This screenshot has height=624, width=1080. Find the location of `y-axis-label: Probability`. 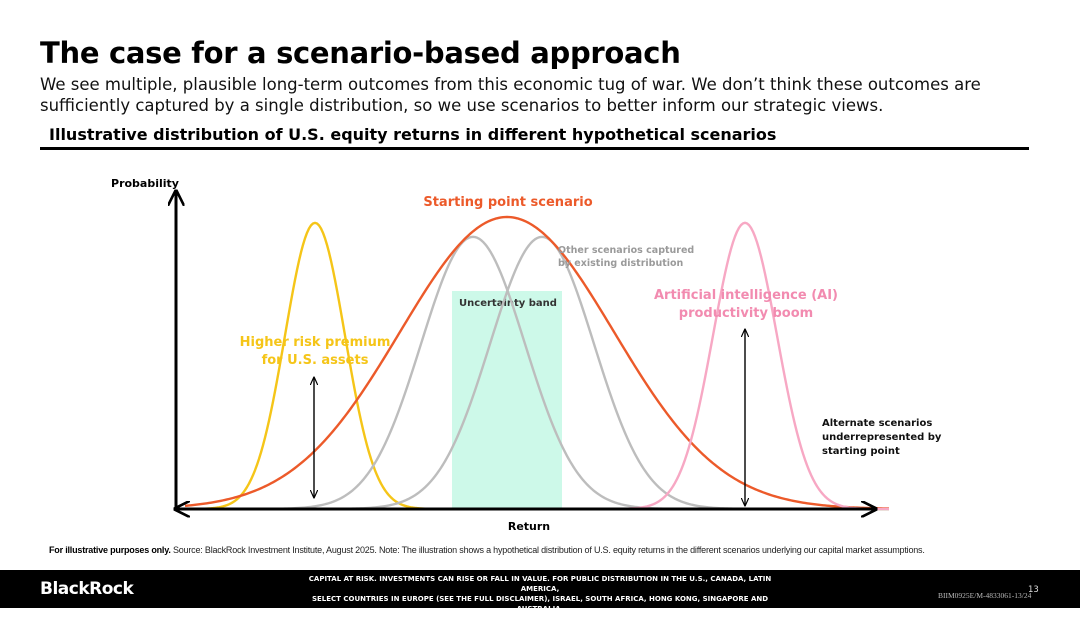

y-axis-label: Probability is located at coordinates (145, 183).